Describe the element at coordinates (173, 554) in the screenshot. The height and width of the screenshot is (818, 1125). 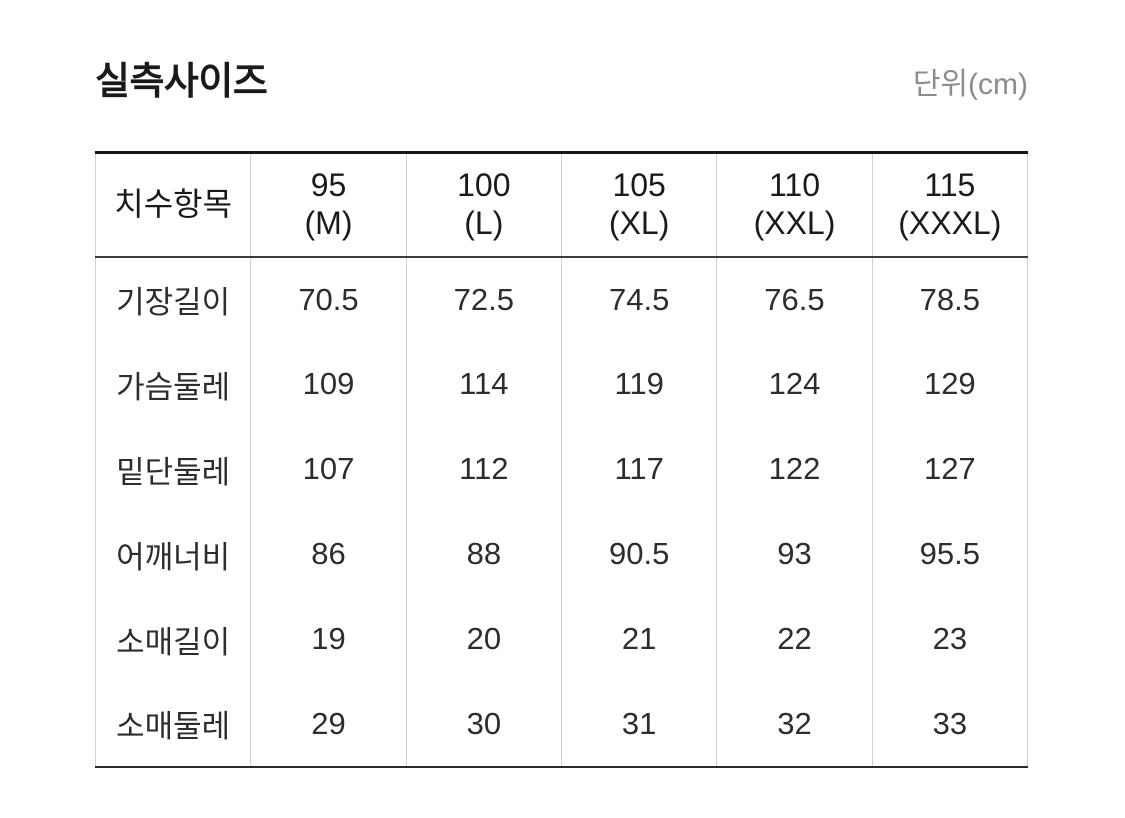
I see `row-label: 어깨너비` at that location.